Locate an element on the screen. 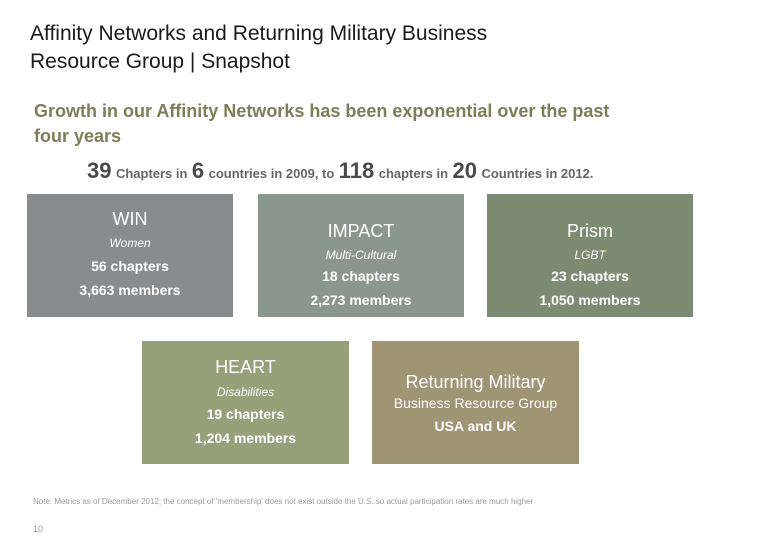  chapters-2012-count: 118 is located at coordinates (356, 170).